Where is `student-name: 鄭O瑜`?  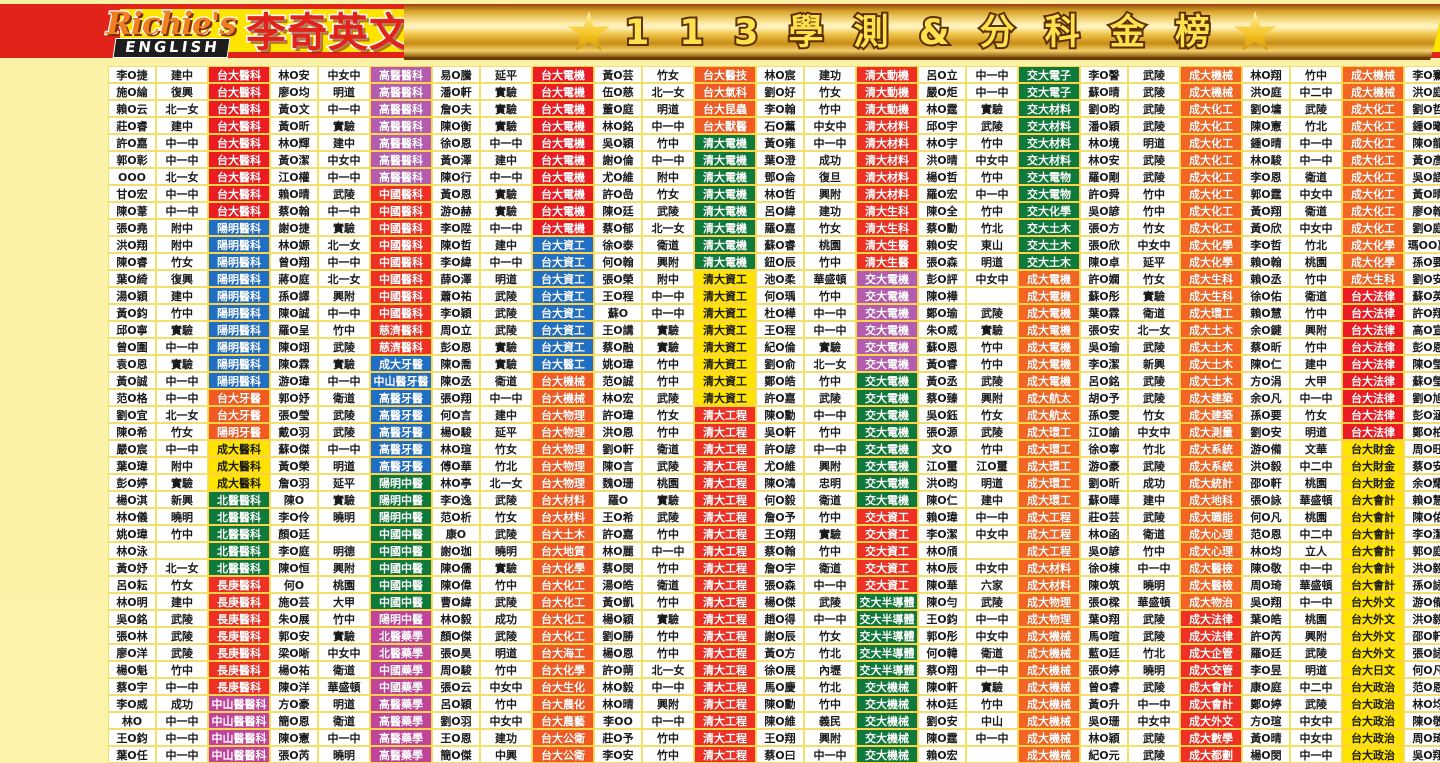 student-name: 鄭O瑜 is located at coordinates (942, 312).